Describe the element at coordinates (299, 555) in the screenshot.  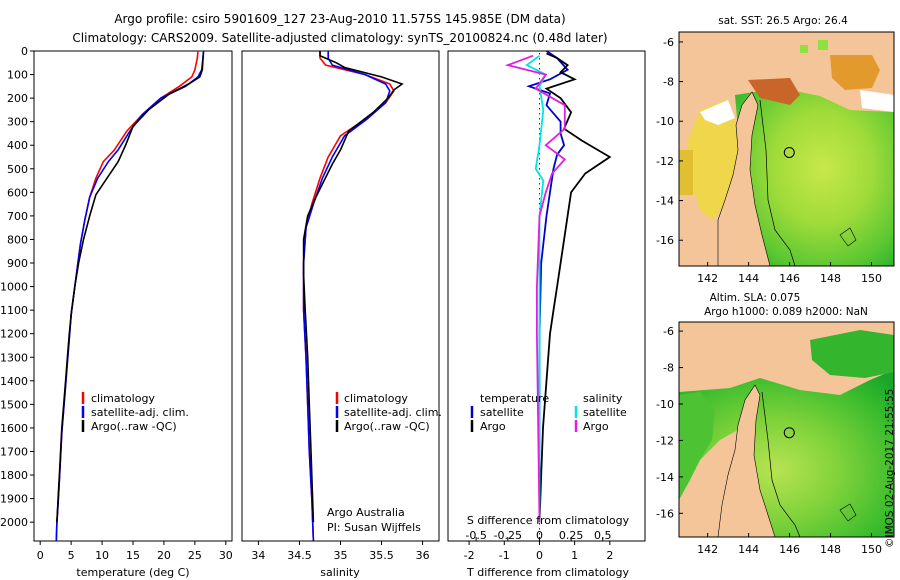
I see `salinity-tick-label: 34.5` at that location.